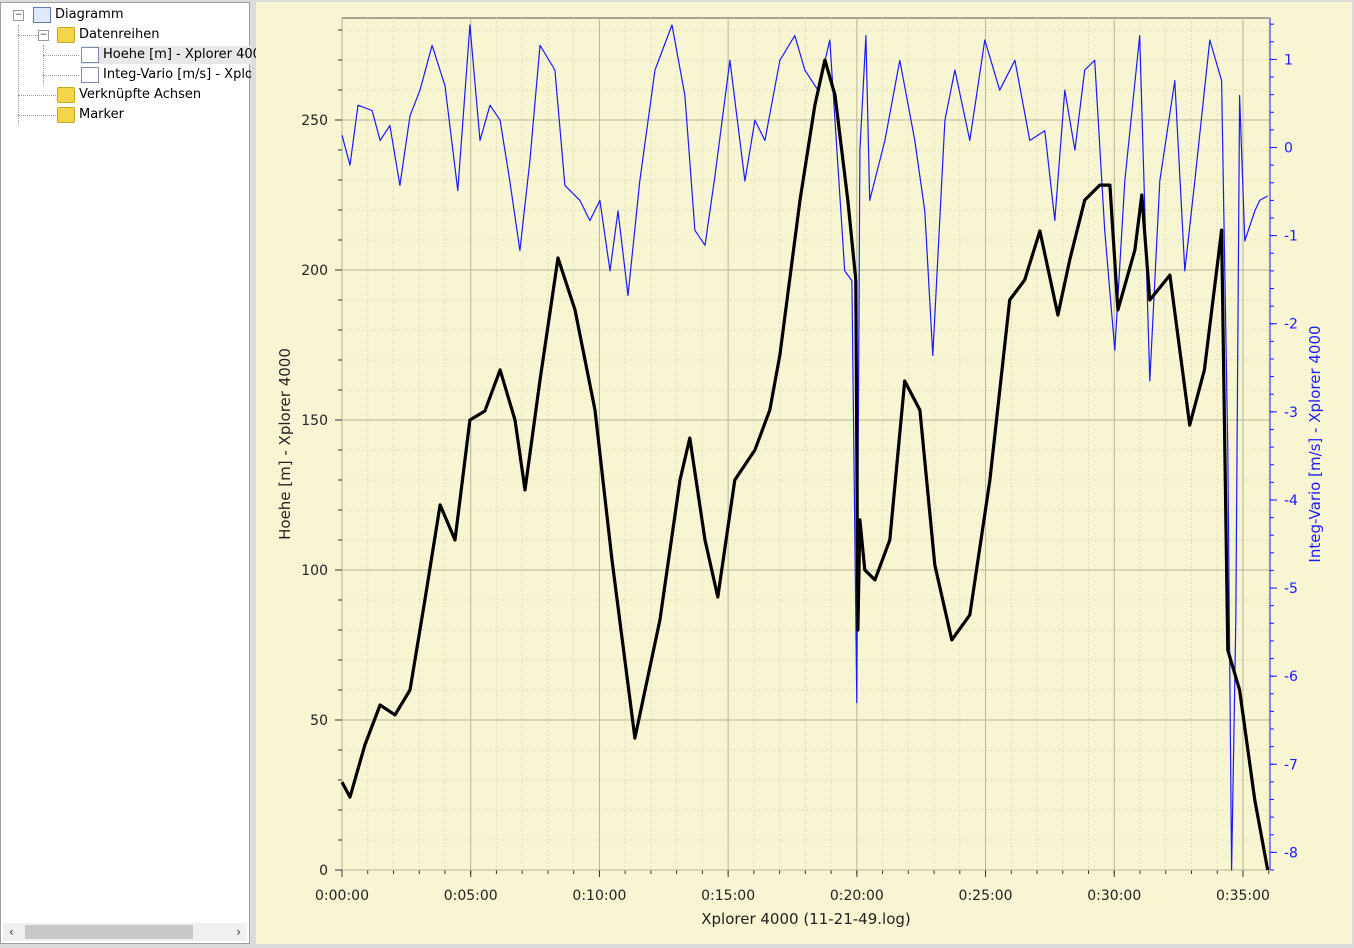  Describe the element at coordinates (108, 35) in the screenshot. I see `tree-node-datenreihen: Datenreihen` at that location.